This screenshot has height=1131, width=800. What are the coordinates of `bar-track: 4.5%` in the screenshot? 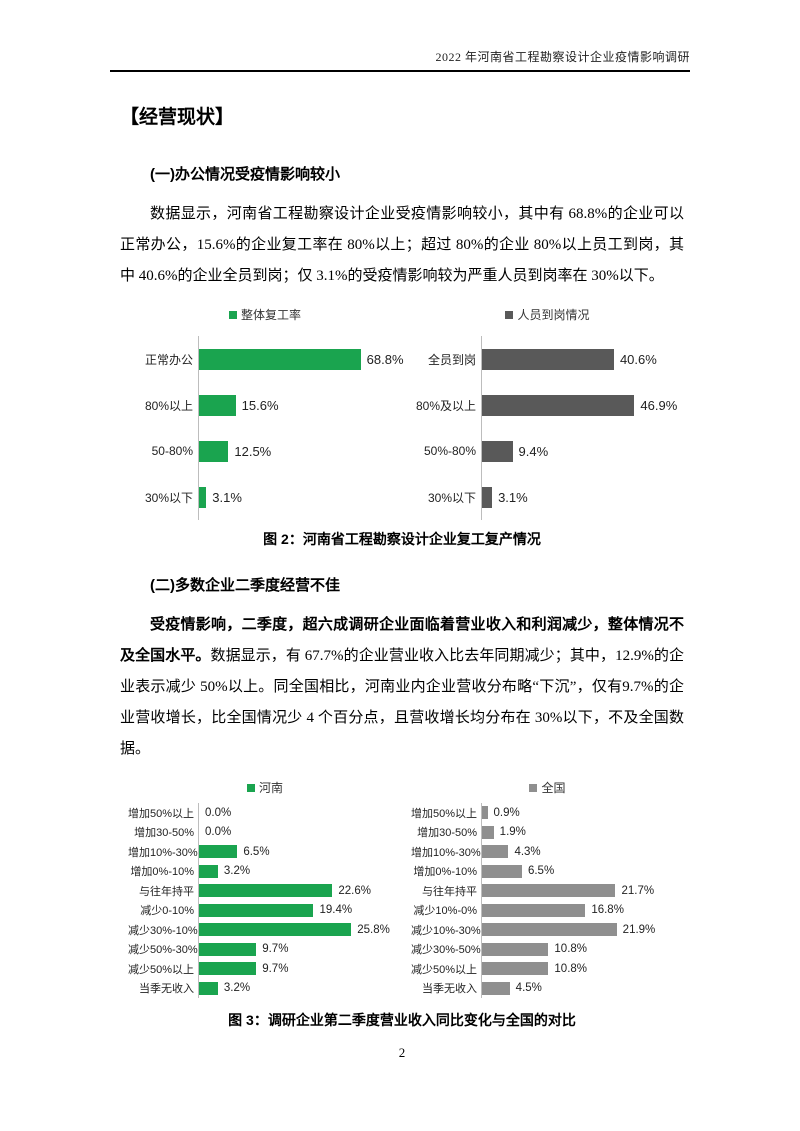 It's located at (582, 988).